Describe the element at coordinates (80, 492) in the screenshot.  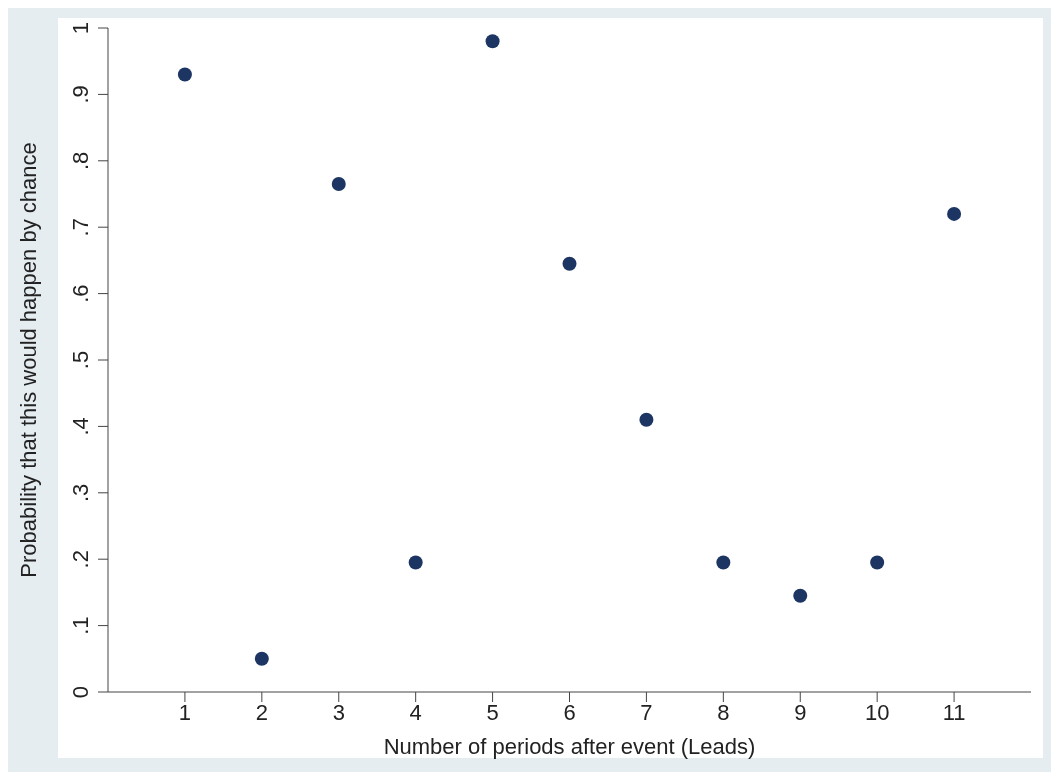
I see `y-tick-label: .3` at that location.